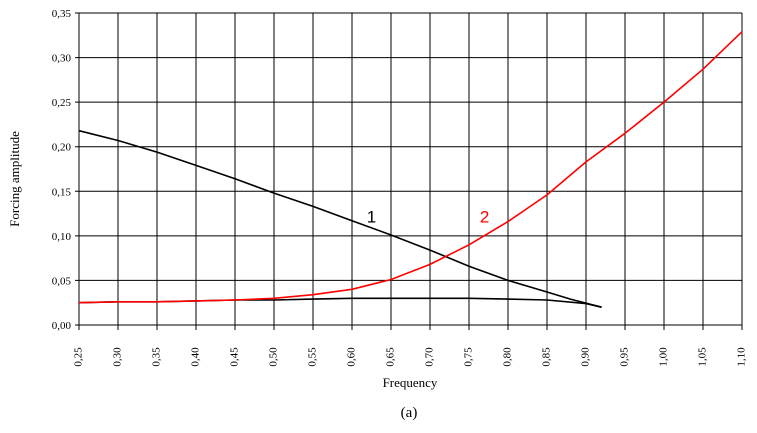 This screenshot has width=757, height=433. I want to click on x-tick-label: 0,55, so click(313, 357).